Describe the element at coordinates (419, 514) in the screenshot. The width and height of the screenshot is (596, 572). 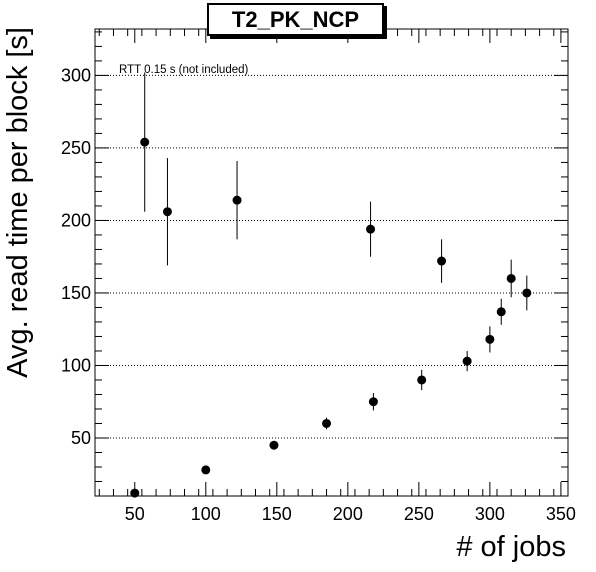
I see `x-tick-label: 250` at that location.